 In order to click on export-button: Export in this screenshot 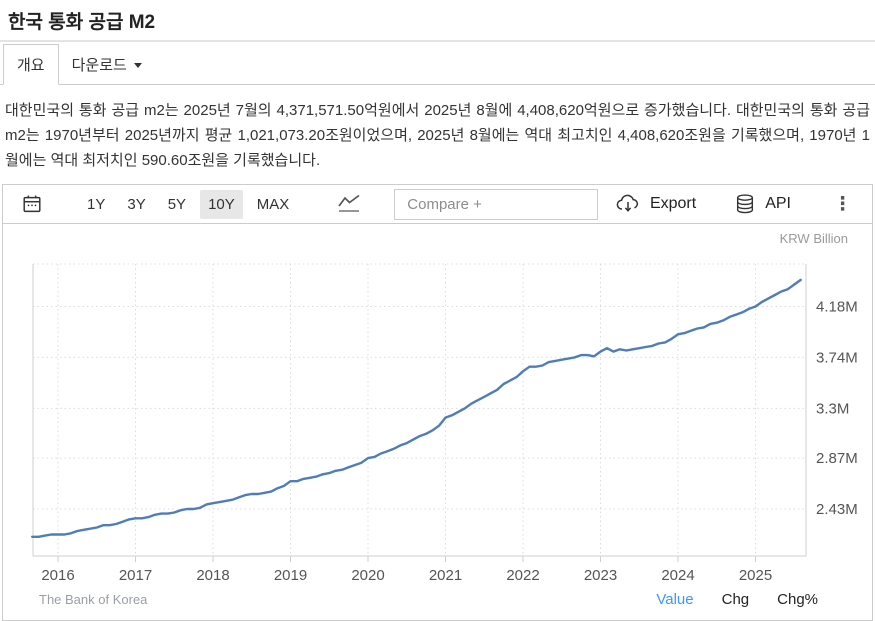, I will do `click(655, 204)`.